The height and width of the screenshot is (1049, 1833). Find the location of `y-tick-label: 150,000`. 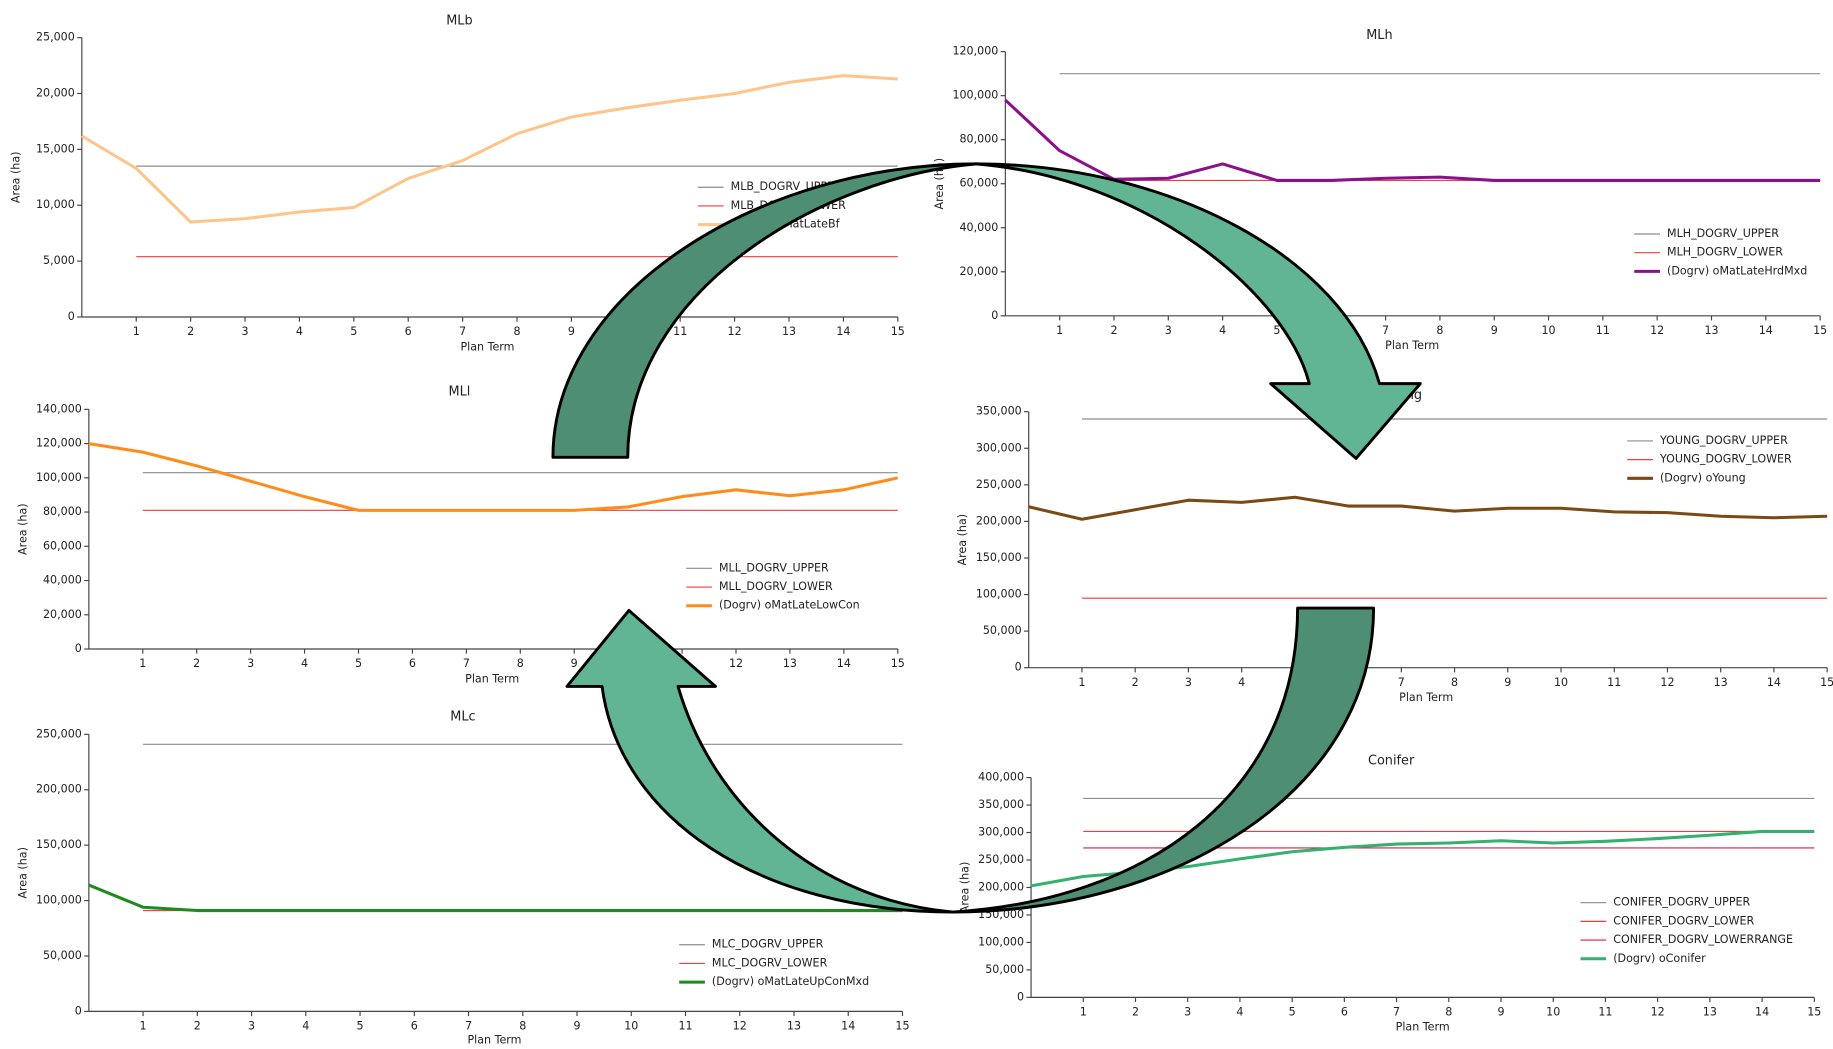

y-tick-label: 150,000 is located at coordinates (59, 844).